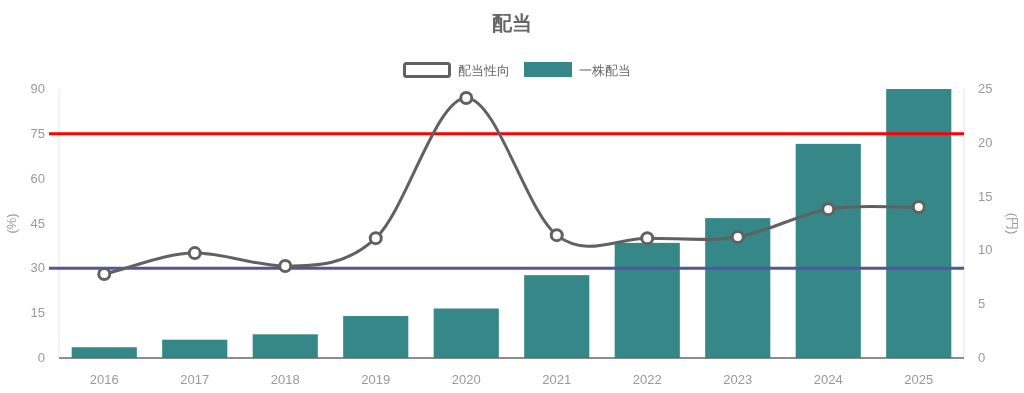 This screenshot has width=1024, height=393. I want to click on x-tick-label: 2016, so click(104, 379).